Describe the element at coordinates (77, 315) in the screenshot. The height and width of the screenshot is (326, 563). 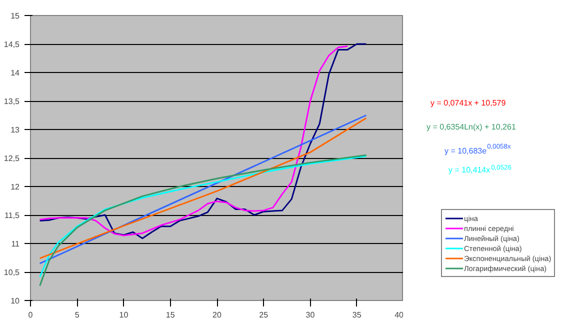
I see `x-tick-label: 5` at that location.